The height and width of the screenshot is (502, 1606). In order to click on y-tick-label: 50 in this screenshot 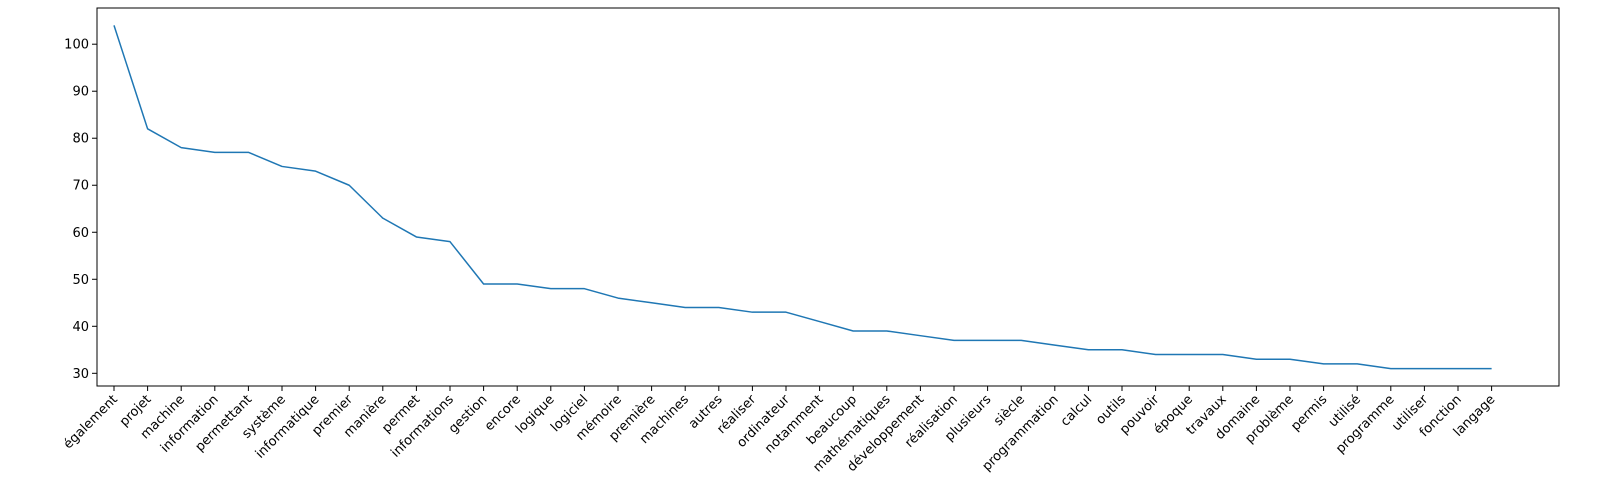, I will do `click(80, 280)`.